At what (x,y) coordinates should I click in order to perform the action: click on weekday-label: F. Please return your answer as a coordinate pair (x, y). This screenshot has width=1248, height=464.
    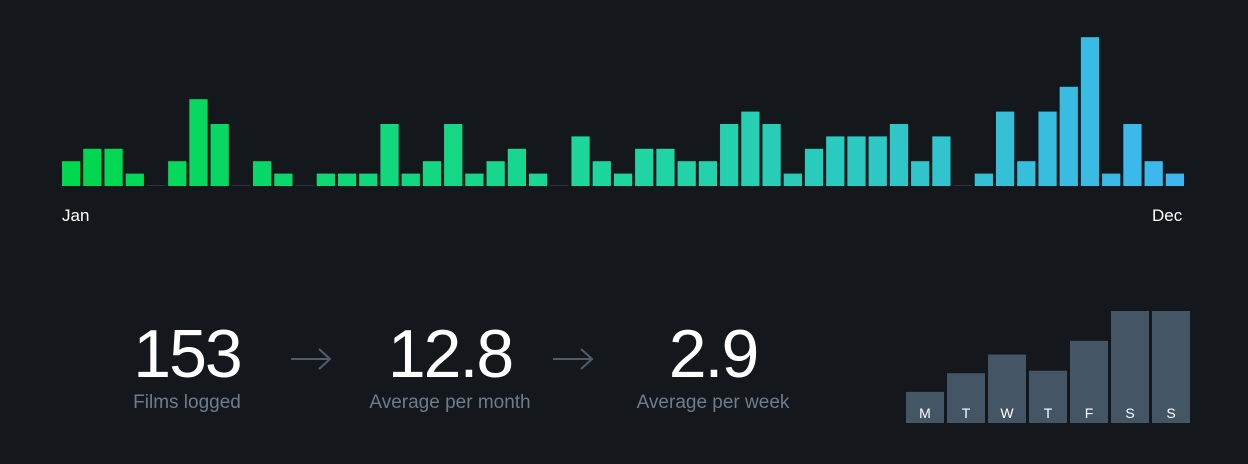
    Looking at the image, I should click on (1089, 413).